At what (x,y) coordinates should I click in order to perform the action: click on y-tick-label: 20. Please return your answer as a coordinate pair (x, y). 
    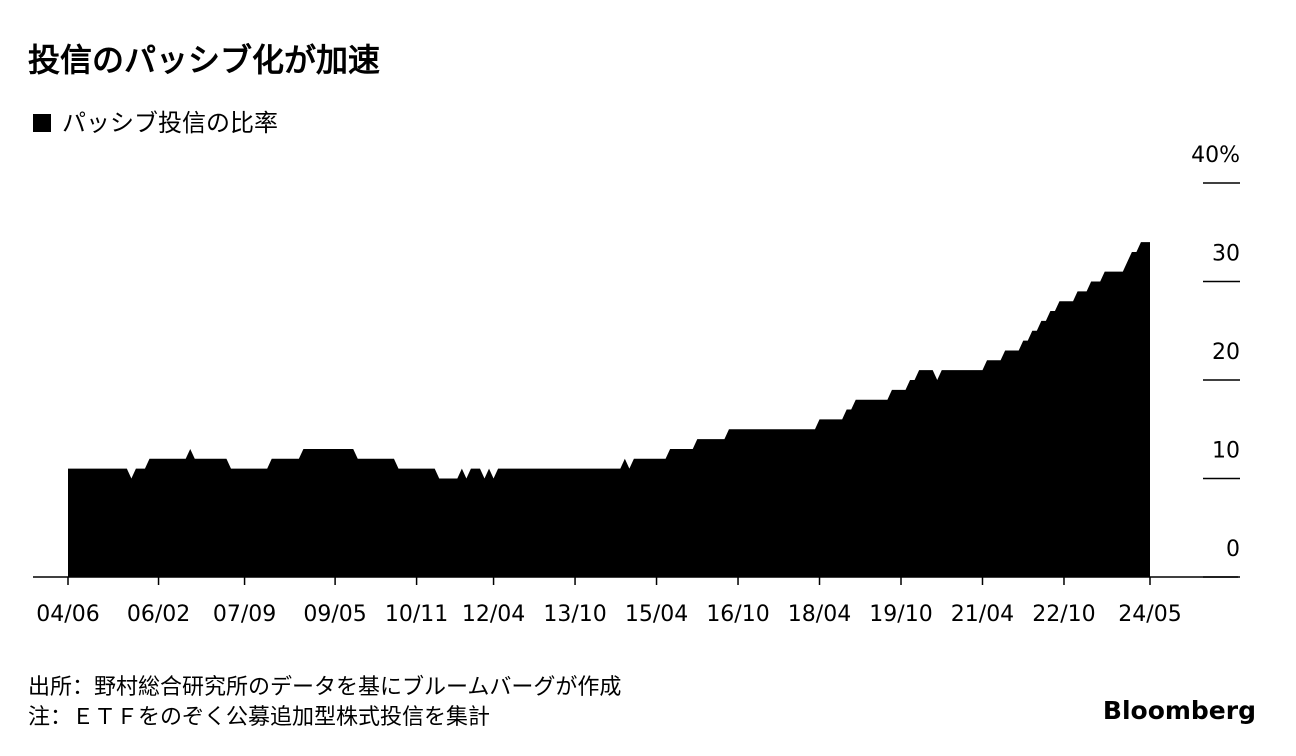
    Looking at the image, I should click on (1226, 352).